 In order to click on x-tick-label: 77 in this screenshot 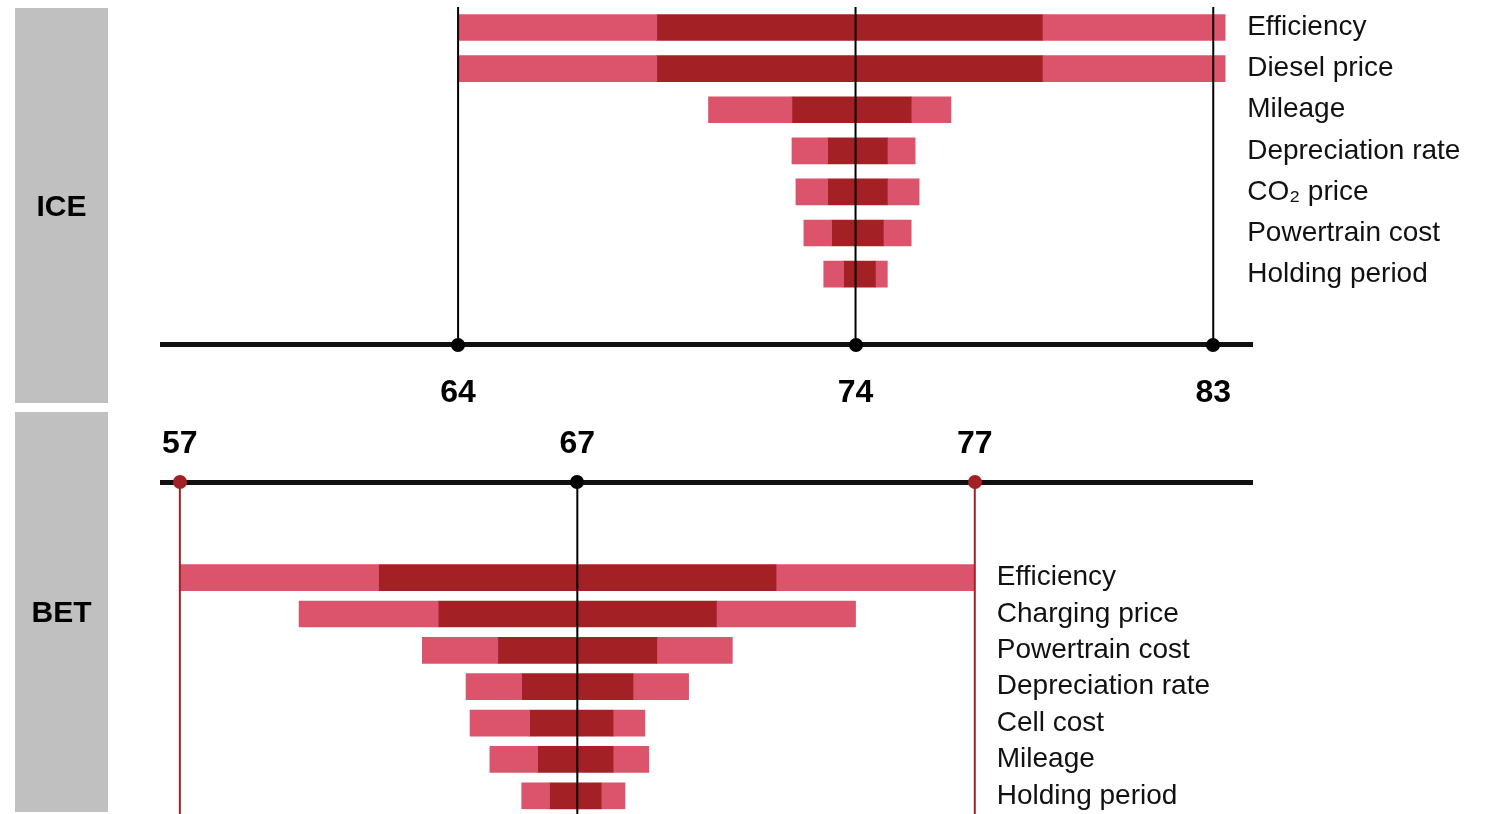, I will do `click(974, 442)`.